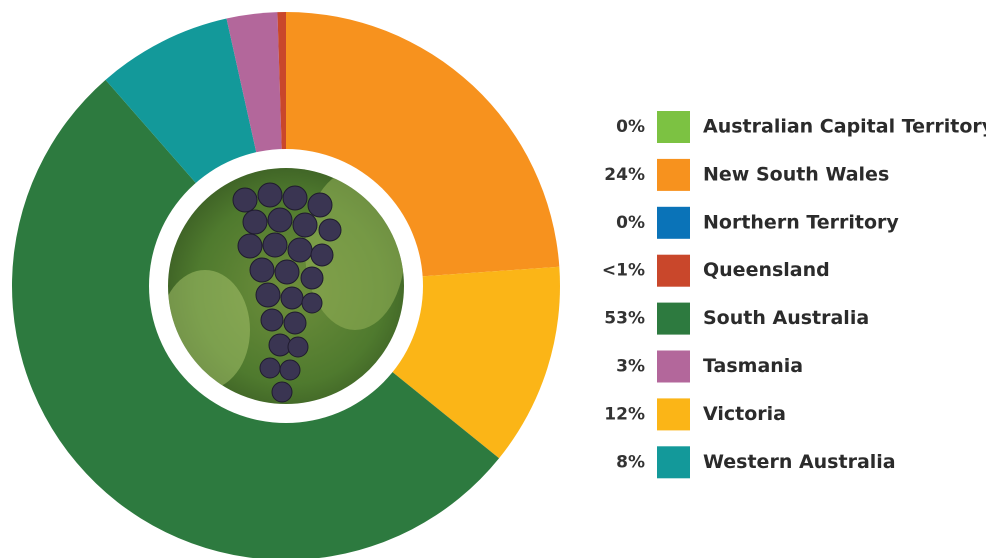 Image resolution: width=986 pixels, height=558 pixels. What do you see at coordinates (799, 462) in the screenshot?
I see `legend-label: Western Australia` at bounding box center [799, 462].